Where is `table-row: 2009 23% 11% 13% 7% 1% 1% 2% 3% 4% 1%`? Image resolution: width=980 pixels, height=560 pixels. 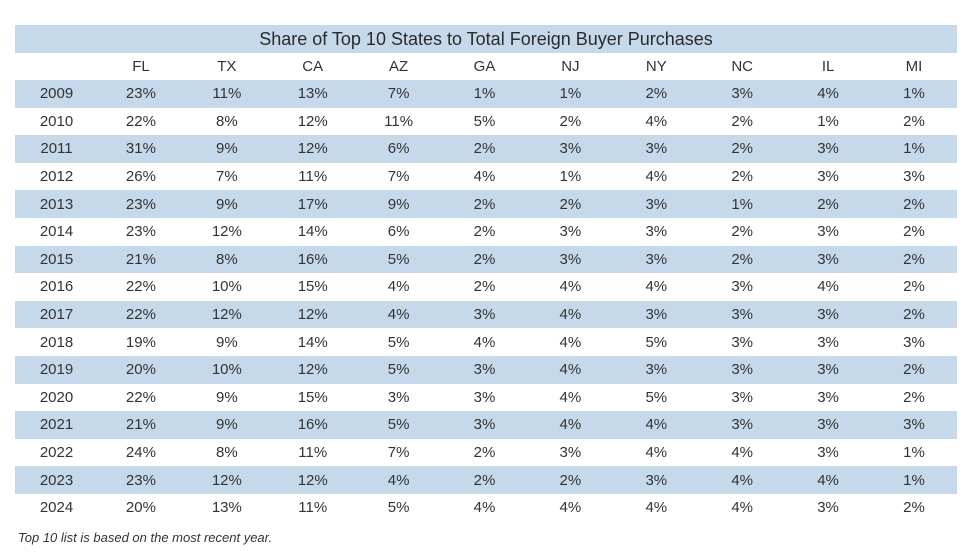 table-row: 2009 23% 11% 13% 7% 1% 1% 2% 3% 4% 1% is located at coordinates (486, 94).